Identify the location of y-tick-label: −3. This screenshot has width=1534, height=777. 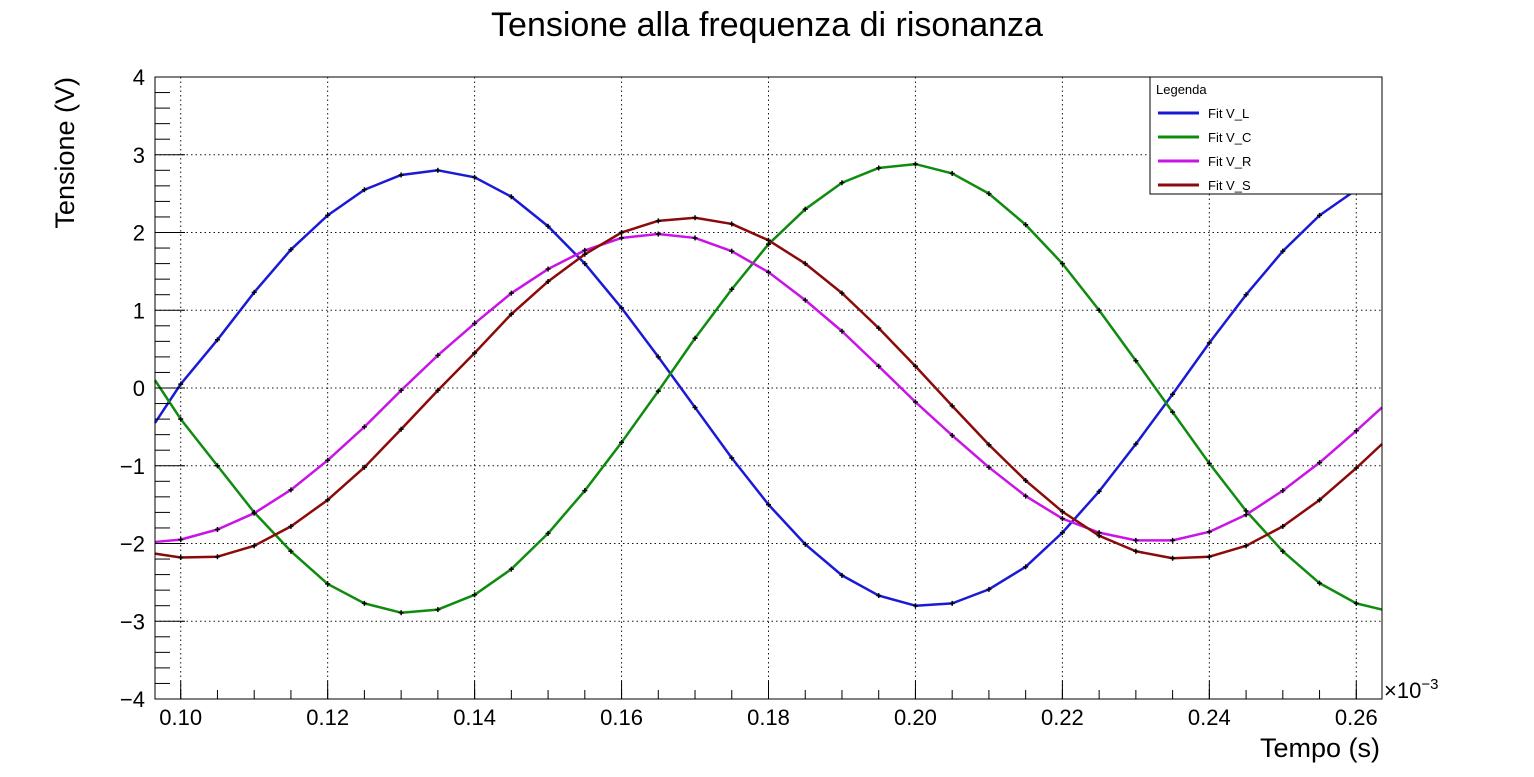
(132, 621).